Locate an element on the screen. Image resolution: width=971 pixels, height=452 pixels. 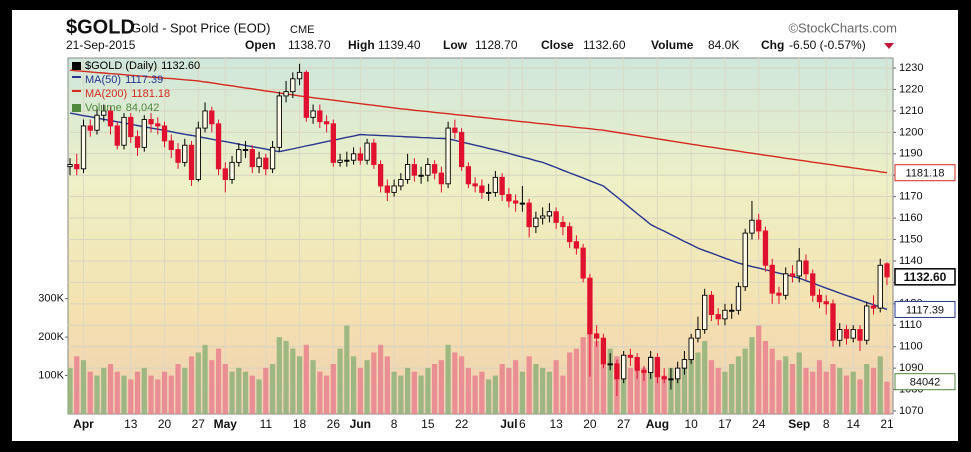
y-tick-label: 1200 is located at coordinates (911, 132).